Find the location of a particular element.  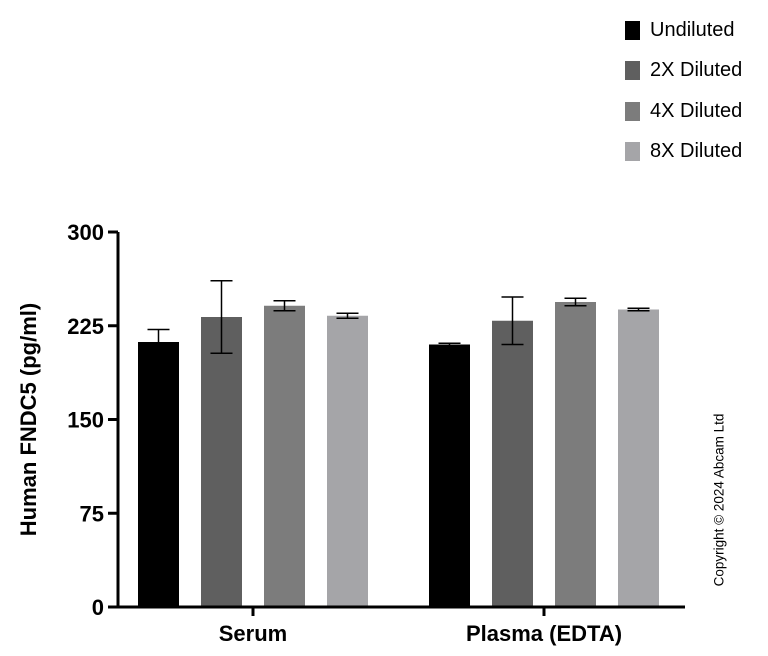

copyright-text: Copyright © 2024 Abcam Ltd is located at coordinates (719, 500).